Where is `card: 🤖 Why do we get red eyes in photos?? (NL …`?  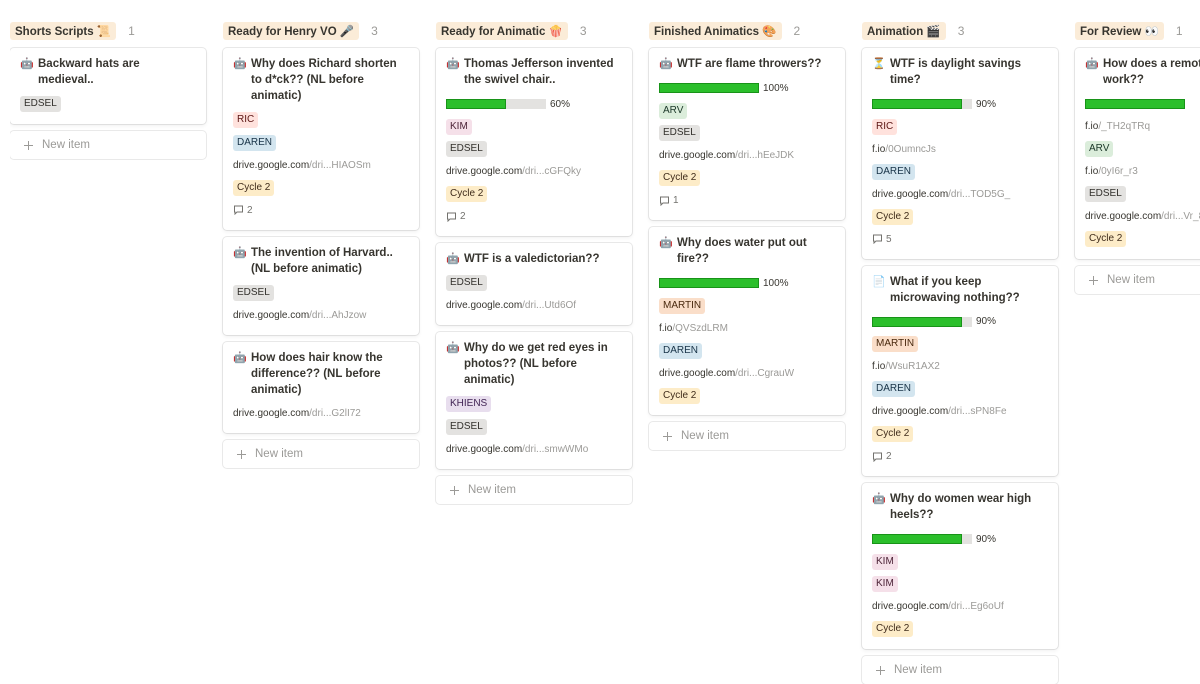
card: 🤖 Why do we get red eyes in photos?? (NL … is located at coordinates (534, 400).